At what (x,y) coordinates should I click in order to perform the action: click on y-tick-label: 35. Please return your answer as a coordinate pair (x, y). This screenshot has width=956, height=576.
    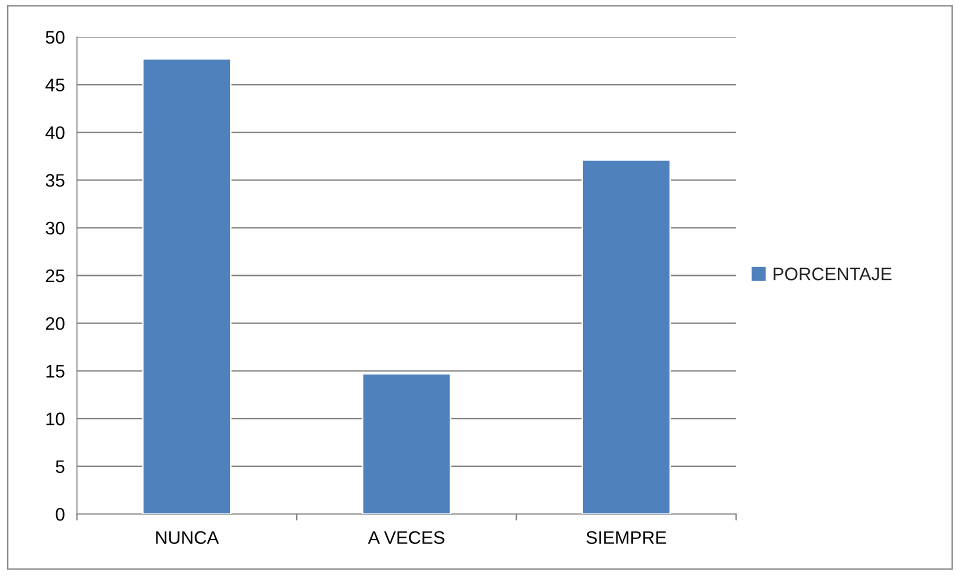
    Looking at the image, I should click on (55, 180).